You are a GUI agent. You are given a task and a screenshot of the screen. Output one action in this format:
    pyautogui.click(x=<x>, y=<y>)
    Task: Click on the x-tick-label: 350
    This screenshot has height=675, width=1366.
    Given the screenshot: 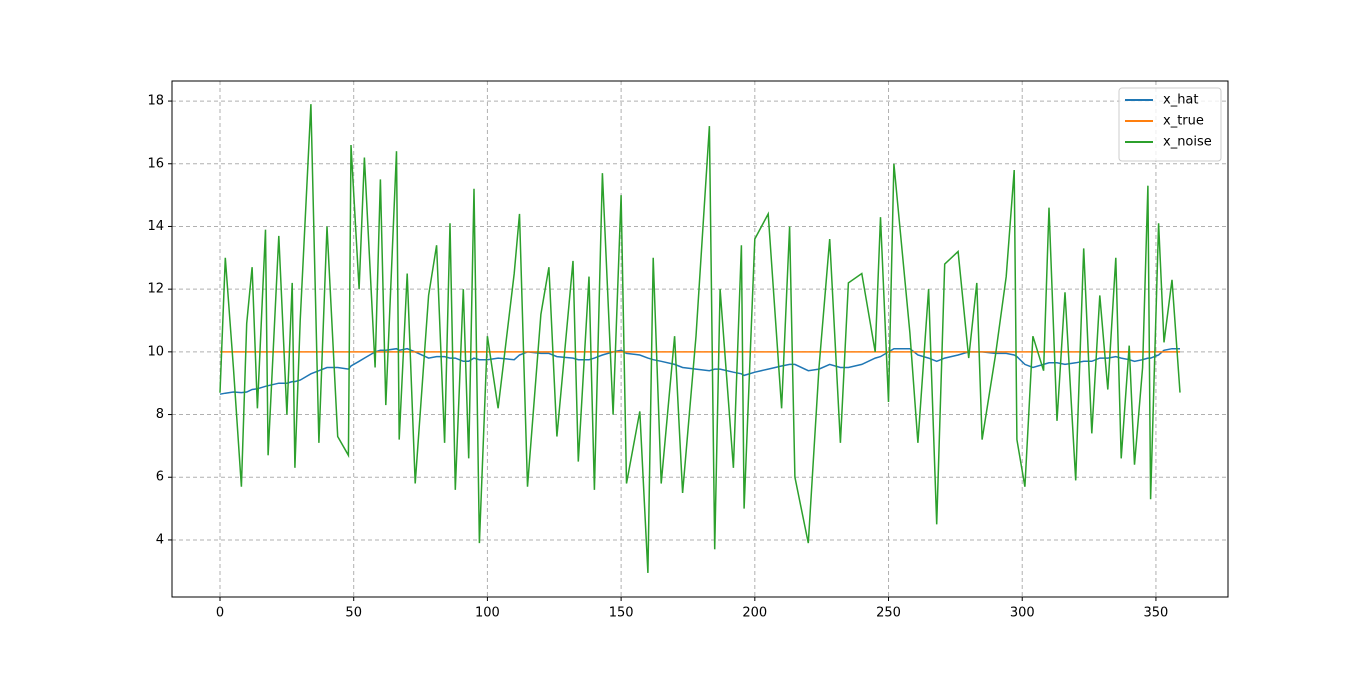 What is the action you would take?
    pyautogui.click(x=1156, y=613)
    